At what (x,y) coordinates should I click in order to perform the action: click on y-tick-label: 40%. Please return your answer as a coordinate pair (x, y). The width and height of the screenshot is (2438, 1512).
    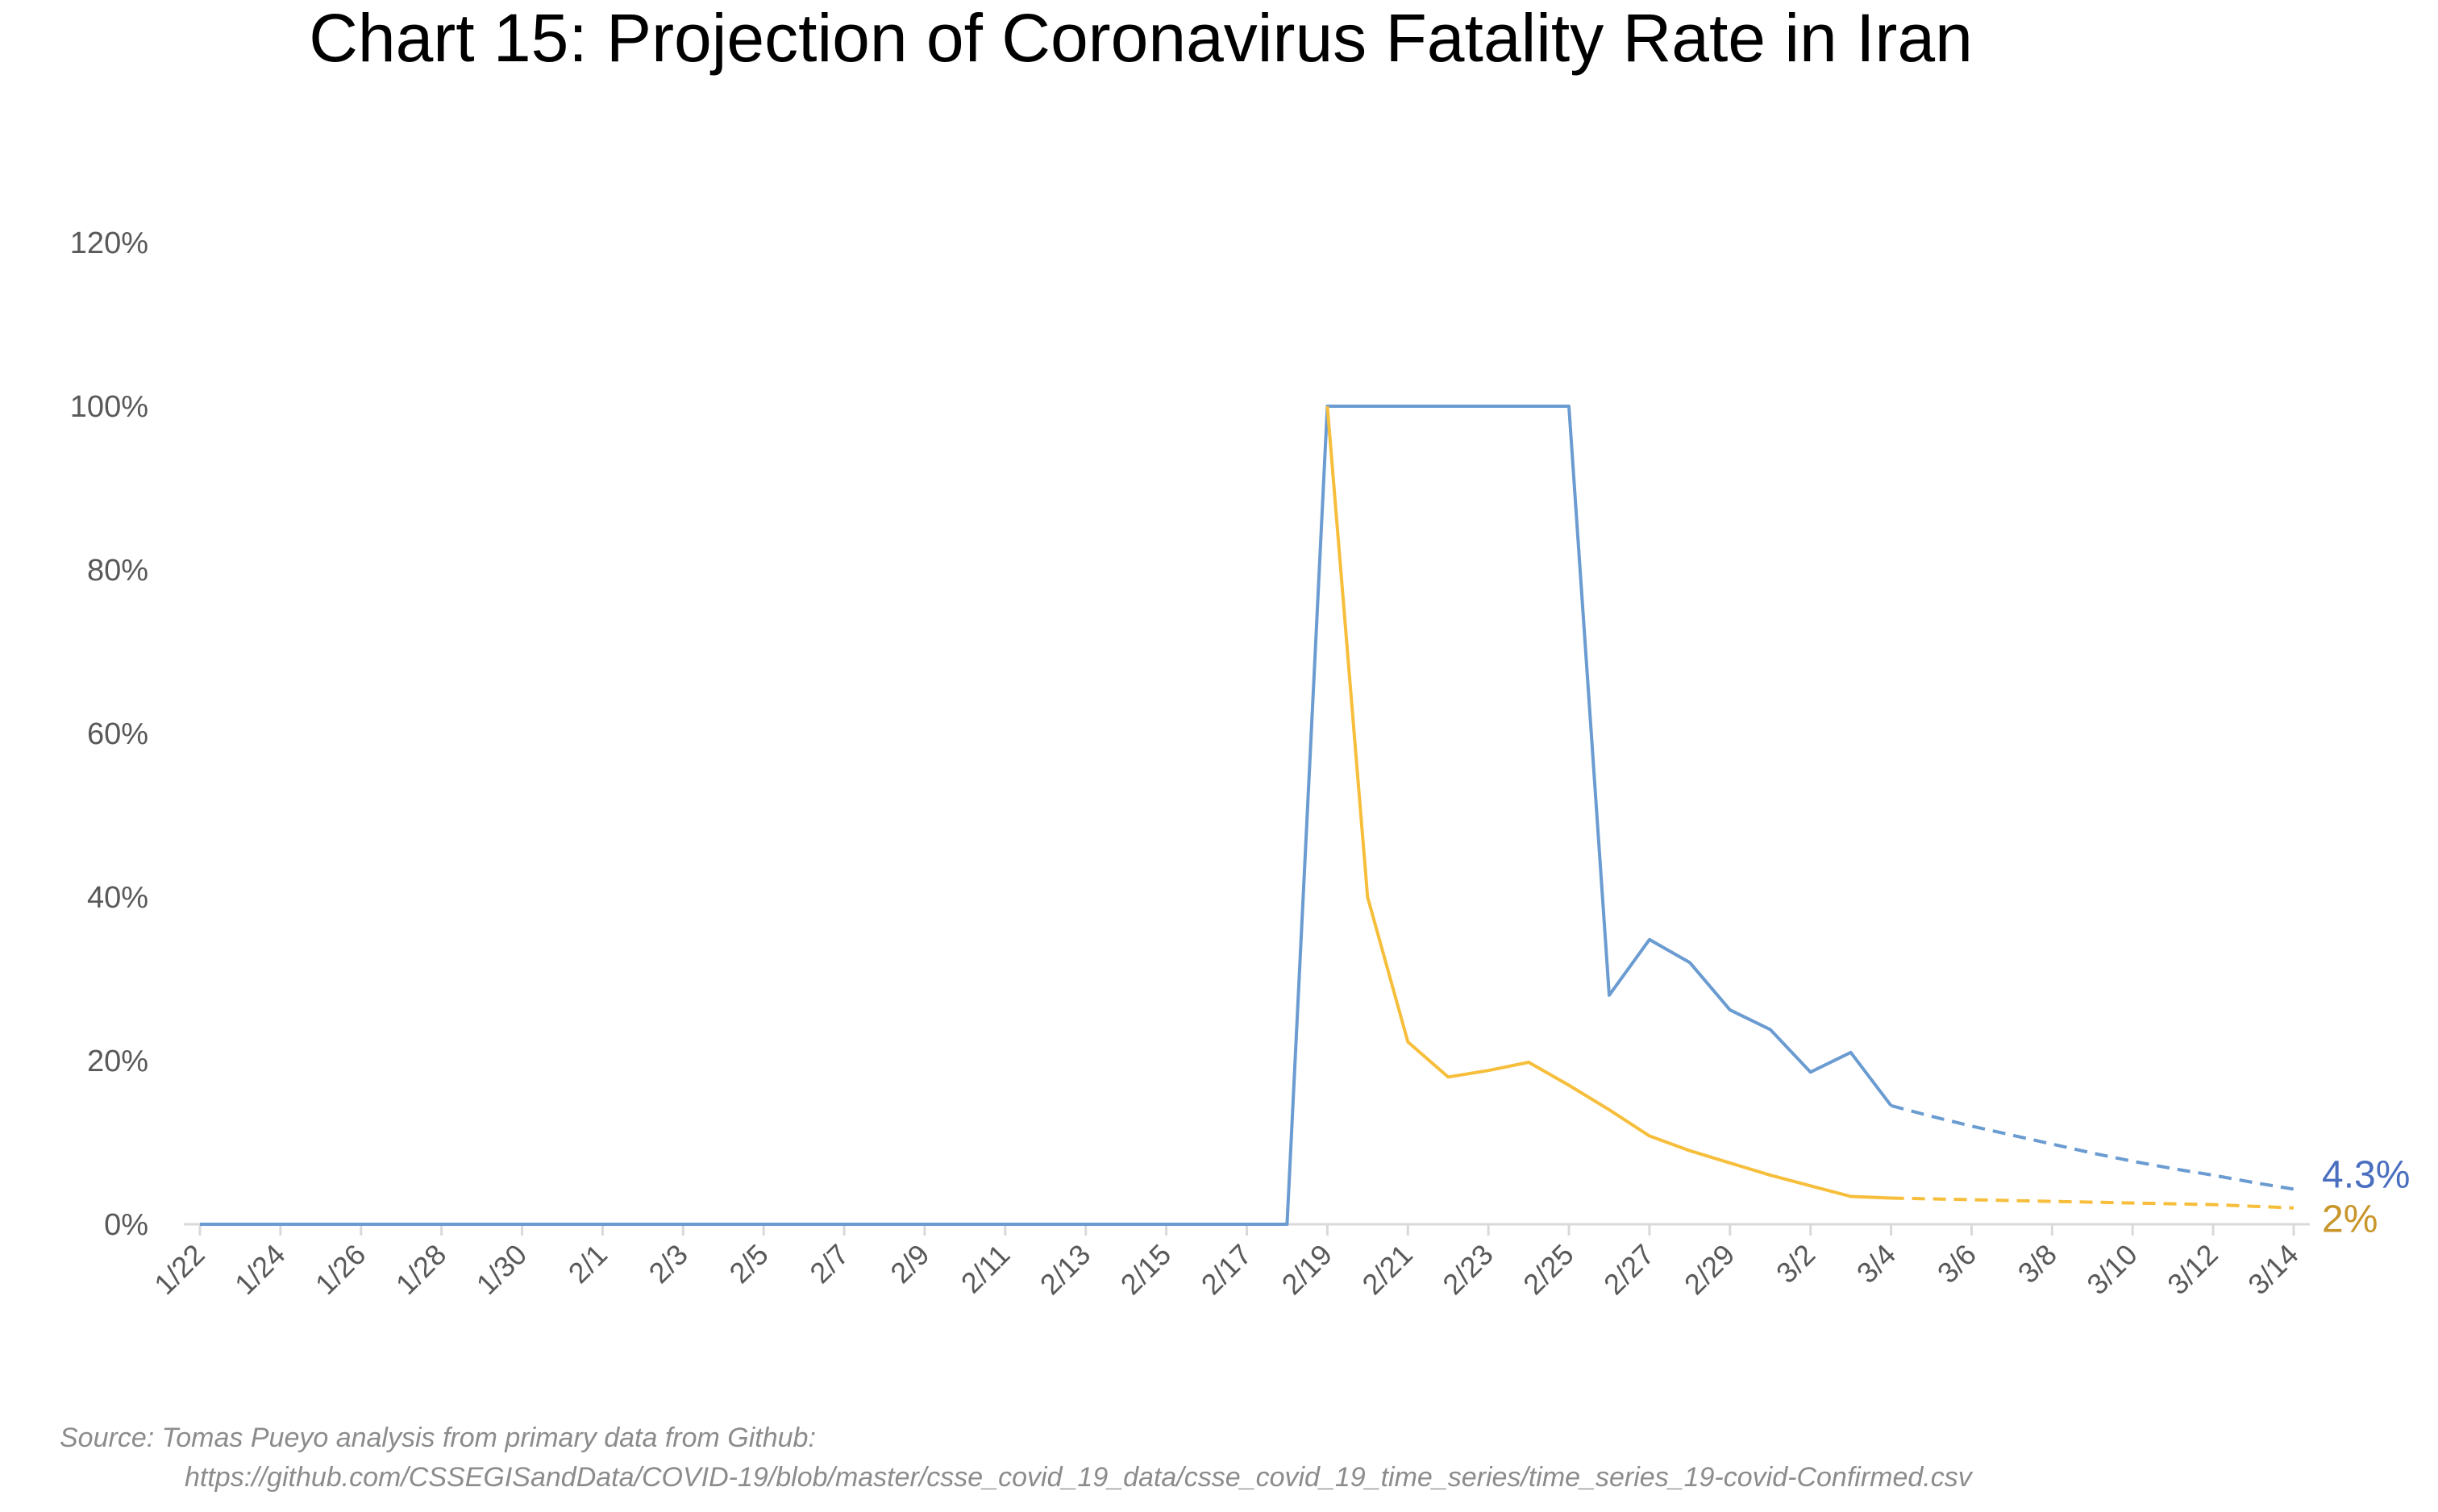
    Looking at the image, I should click on (117, 898).